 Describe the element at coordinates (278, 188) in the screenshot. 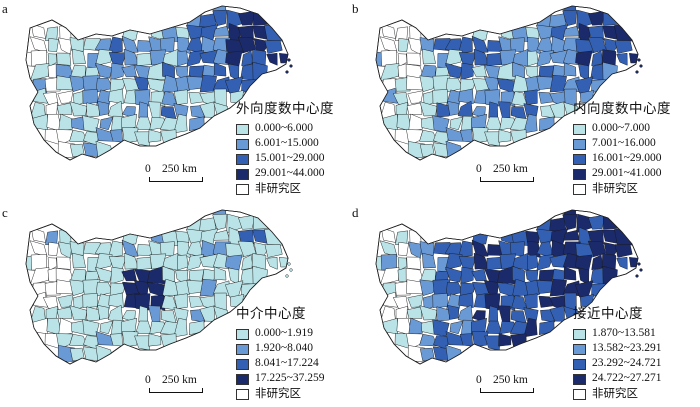

I see `legend-label: 非研究区` at that location.